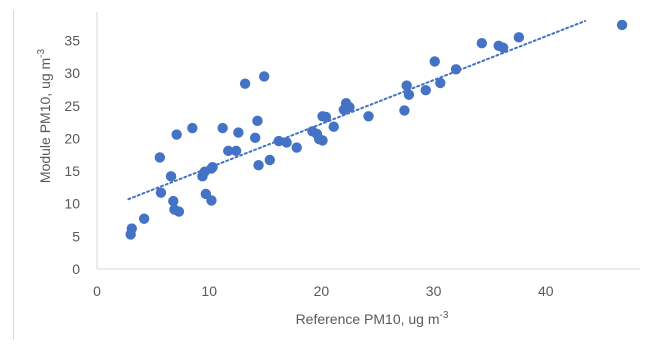 The width and height of the screenshot is (646, 350). Describe the element at coordinates (97, 291) in the screenshot. I see `x-tick-label: 0` at that location.